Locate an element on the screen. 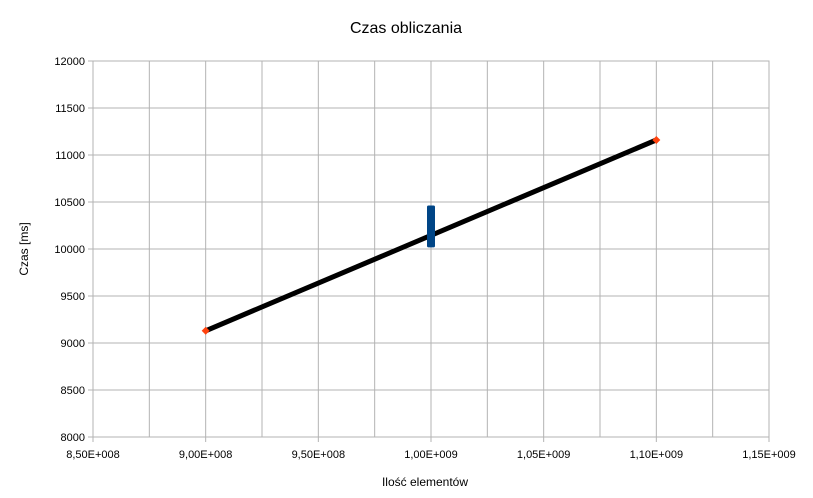 The image size is (813, 498). y-tick-label: 11000 is located at coordinates (70, 156).